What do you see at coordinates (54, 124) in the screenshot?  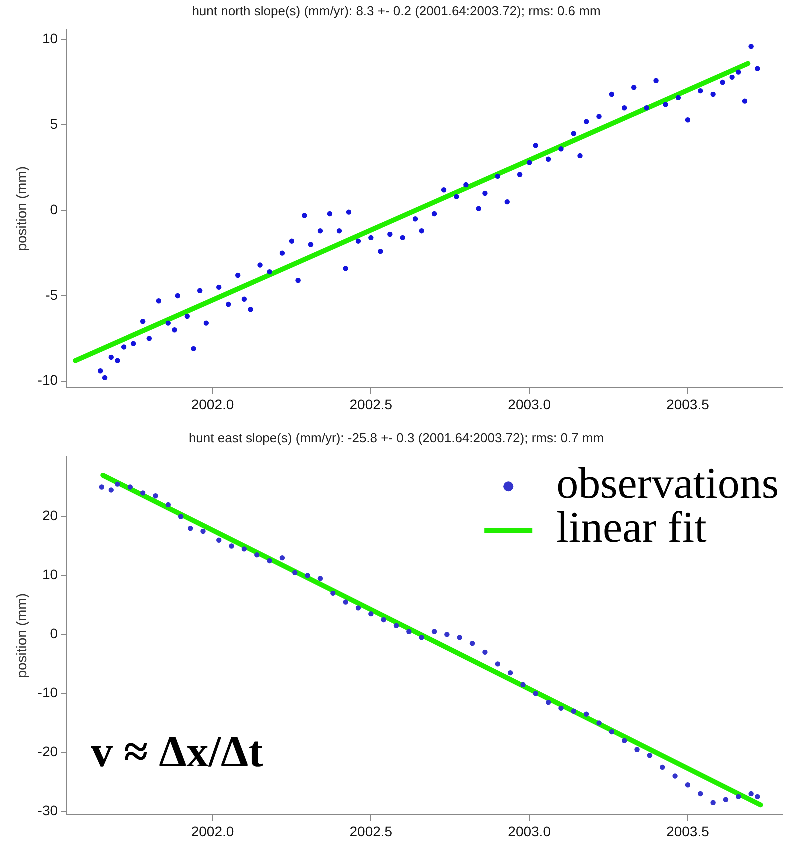 I see `y-tick-label: 5` at bounding box center [54, 124].